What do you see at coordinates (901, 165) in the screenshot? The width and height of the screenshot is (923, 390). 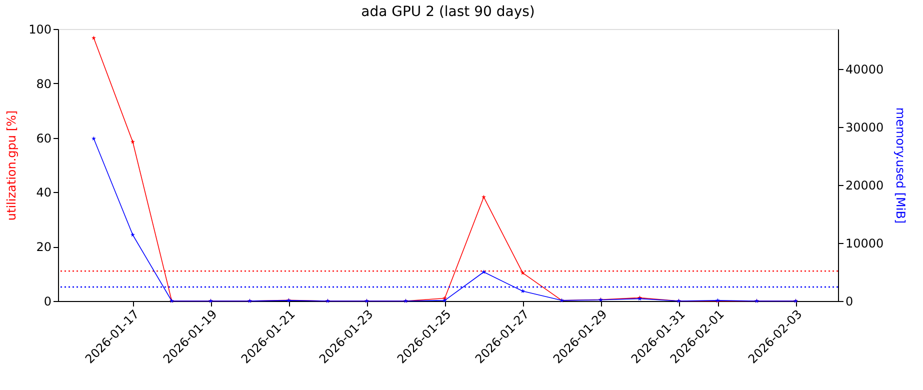 I see `y2-axis-title: memory.used [MiB]` at bounding box center [901, 165].